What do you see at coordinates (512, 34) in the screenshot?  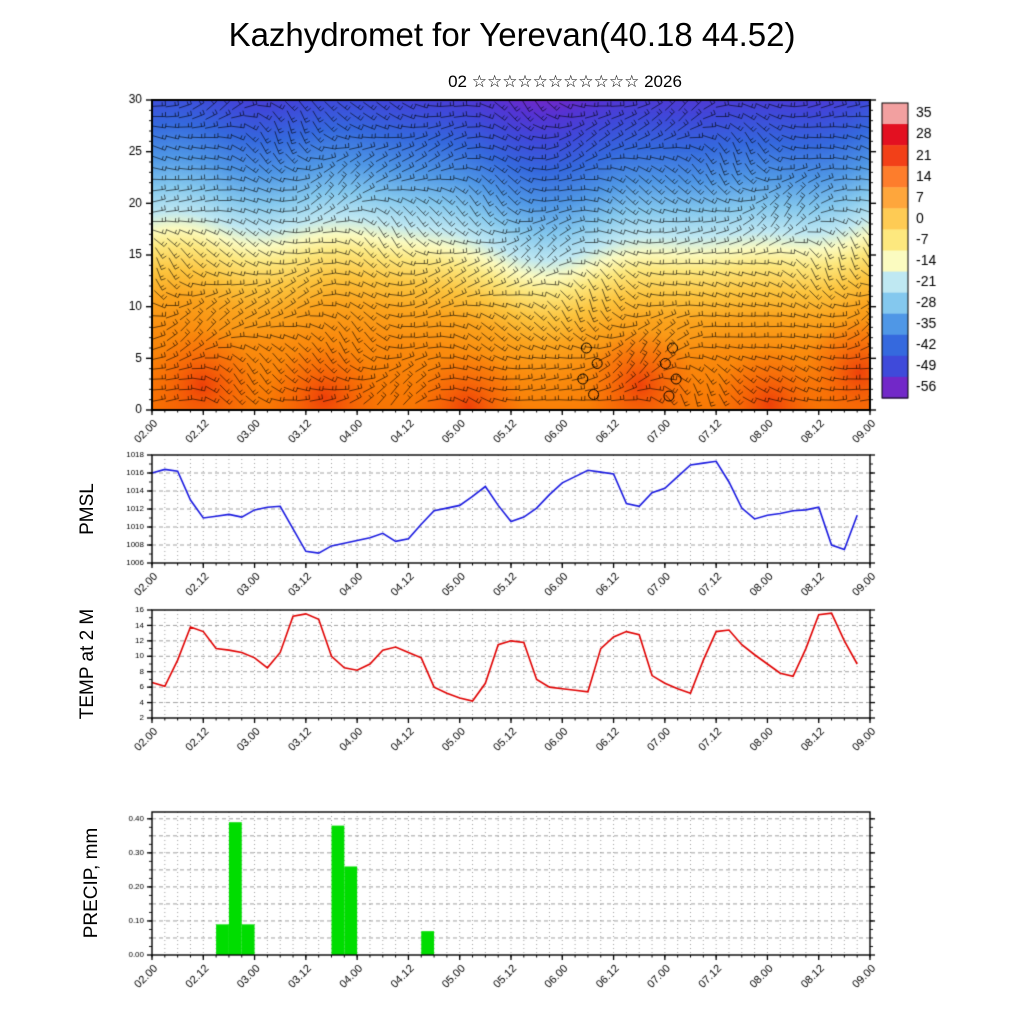 I see `page-title: Kazhydromet for Yerevan(40.18 44.52)` at bounding box center [512, 34].